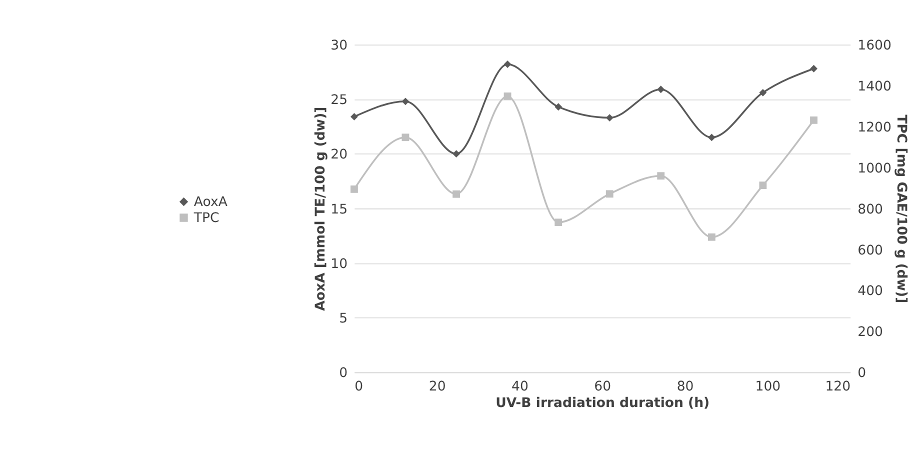 The width and height of the screenshot is (913, 465). I want to click on y-axis-title: AoxA [mmol TE/100 g (dw)], so click(320, 208).